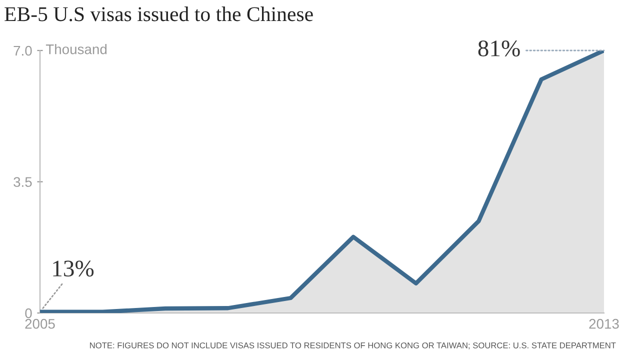 The height and width of the screenshot is (355, 620). I want to click on annotation: 81%, so click(499, 48).